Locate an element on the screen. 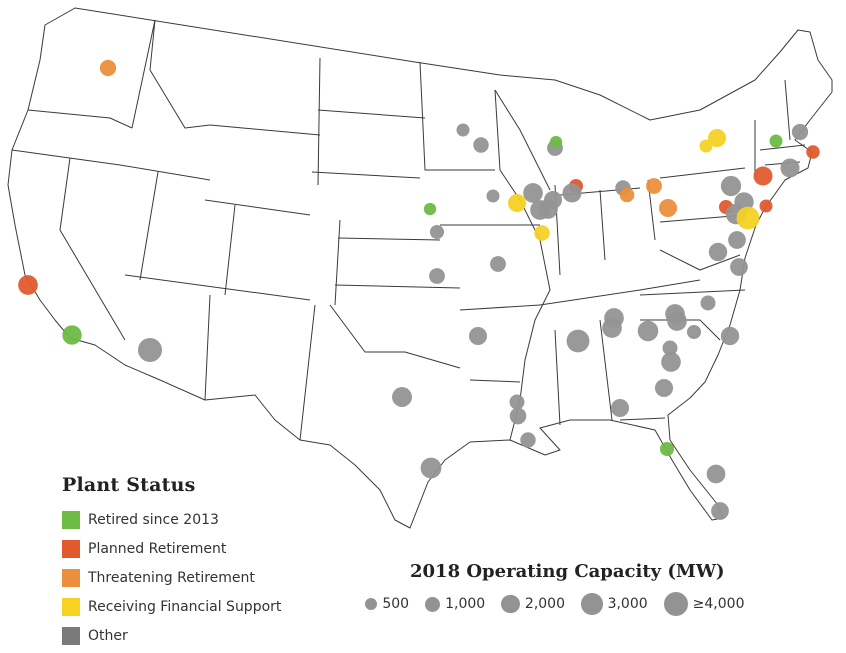 This screenshot has height=653, width=846. plant-nj-salem-hope-marker is located at coordinates (748, 218).